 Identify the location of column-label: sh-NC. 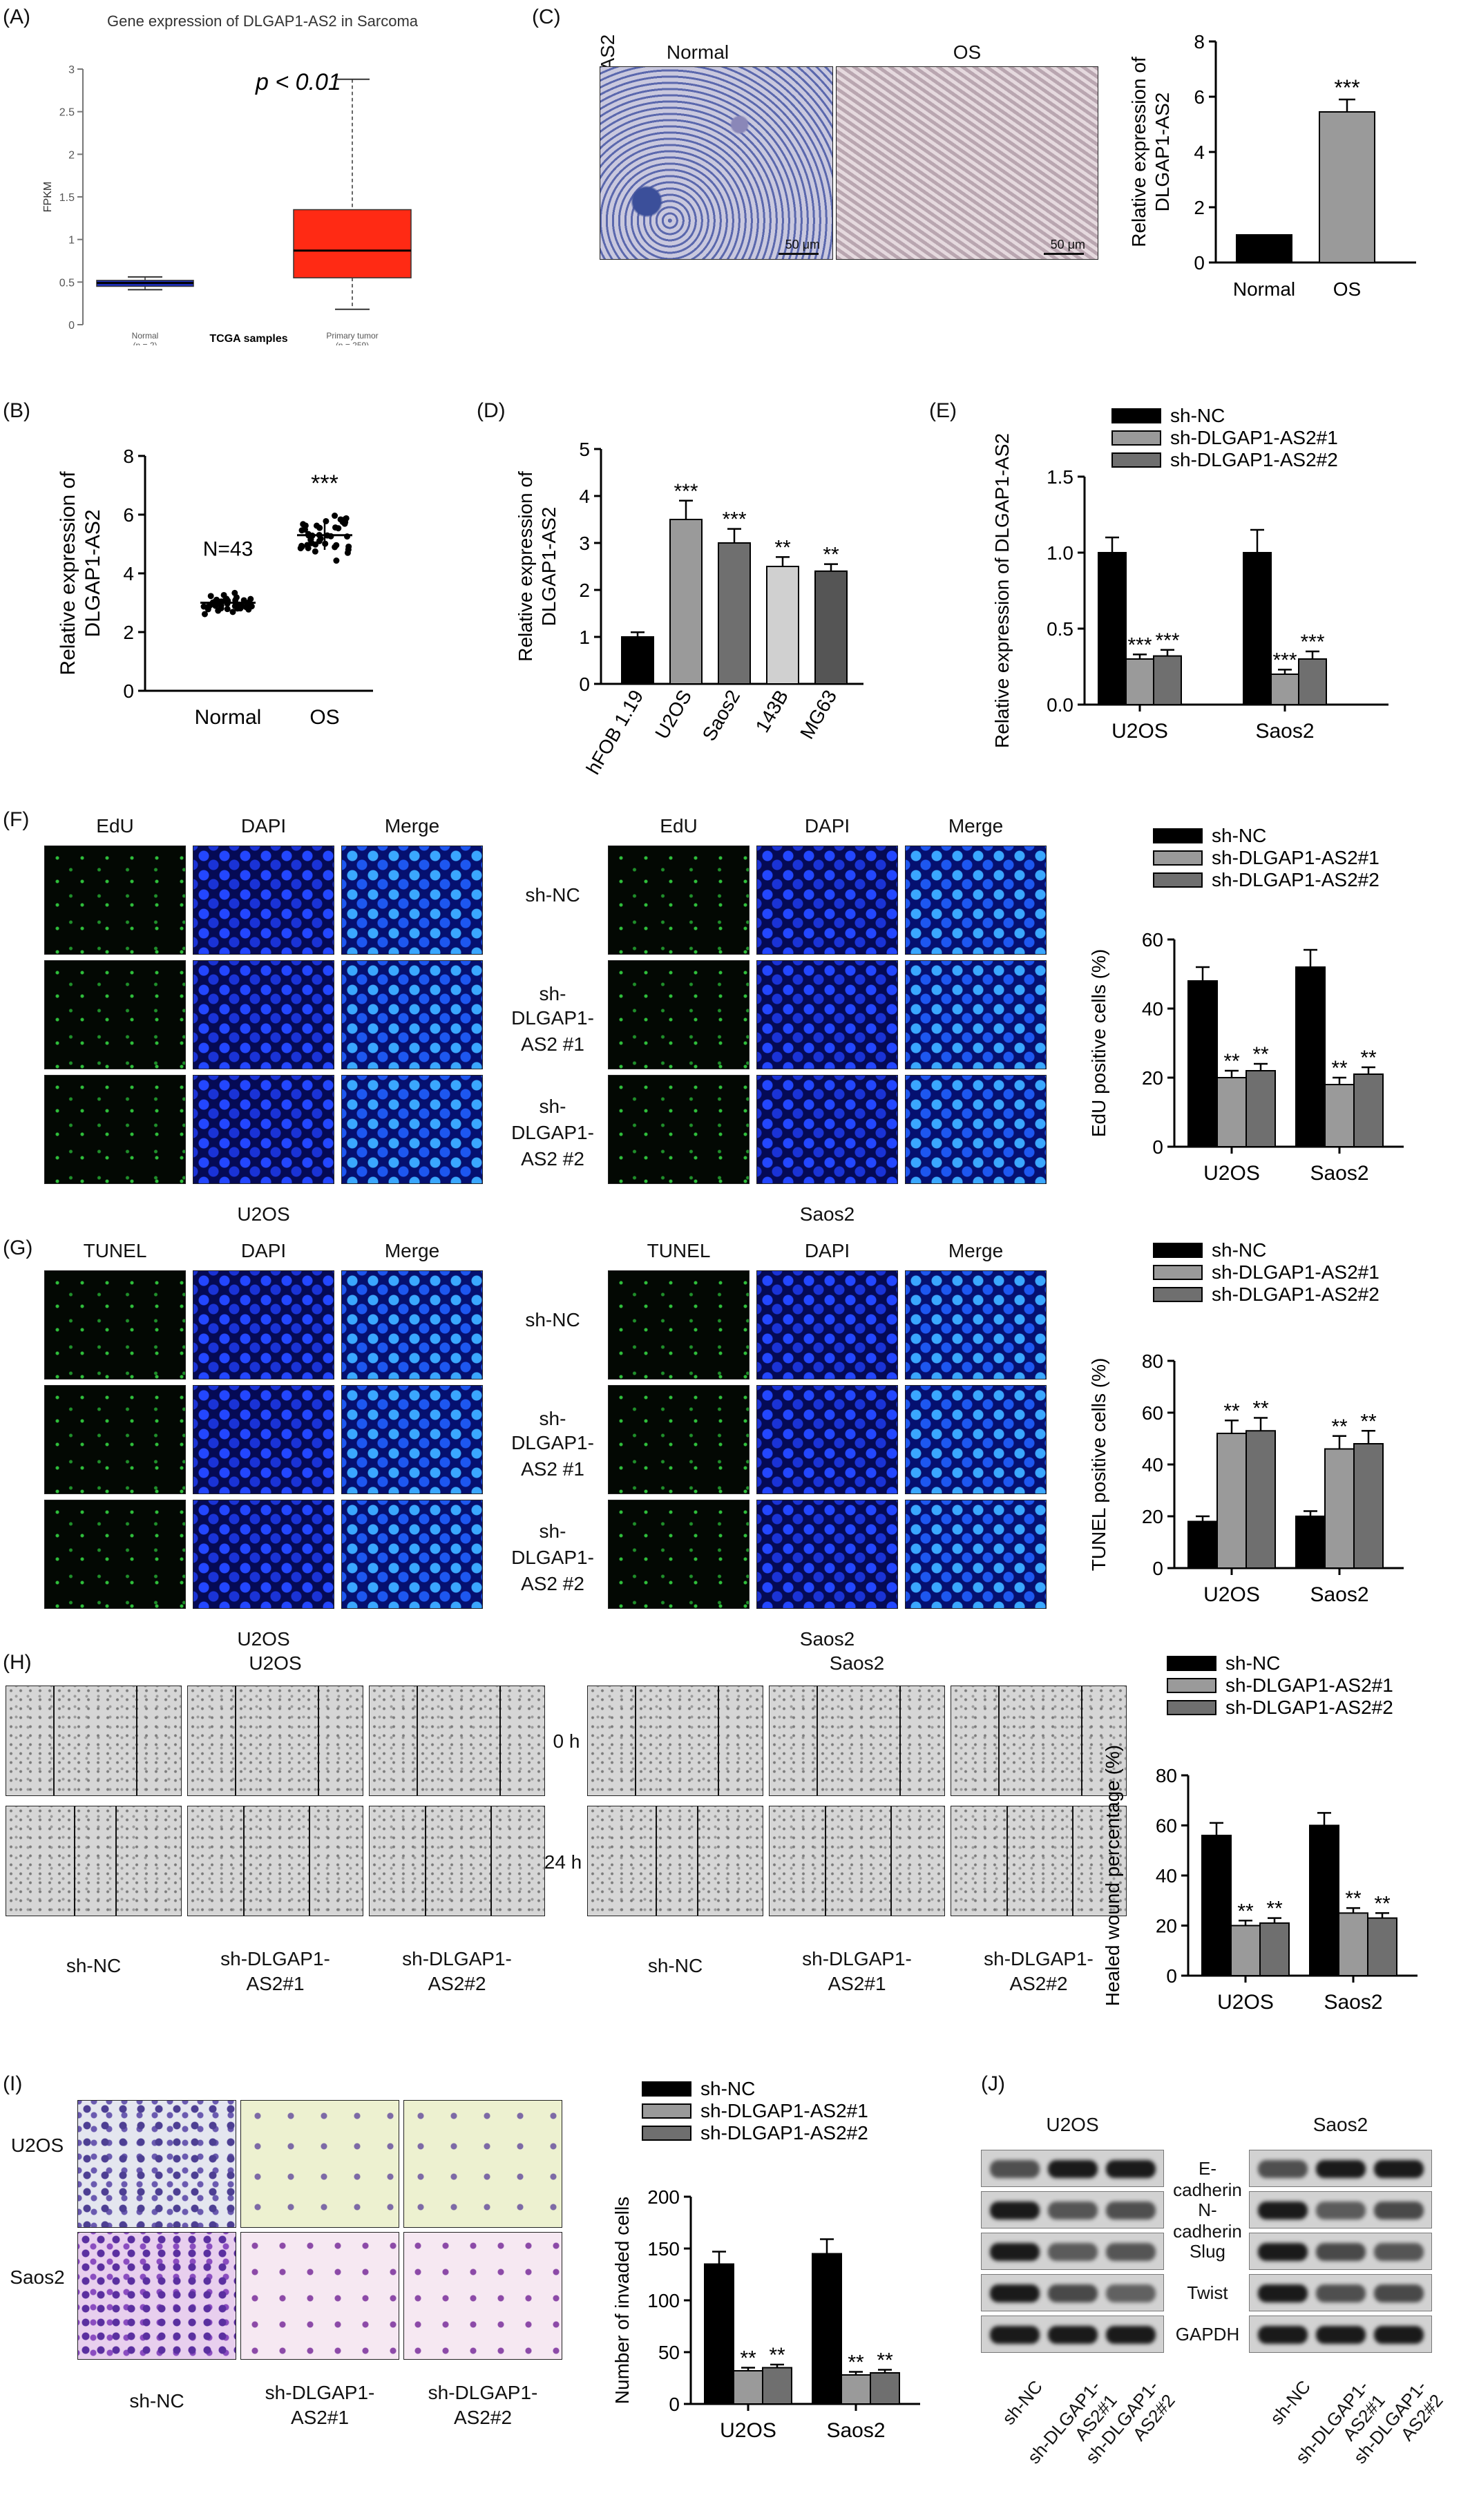
(156, 2401).